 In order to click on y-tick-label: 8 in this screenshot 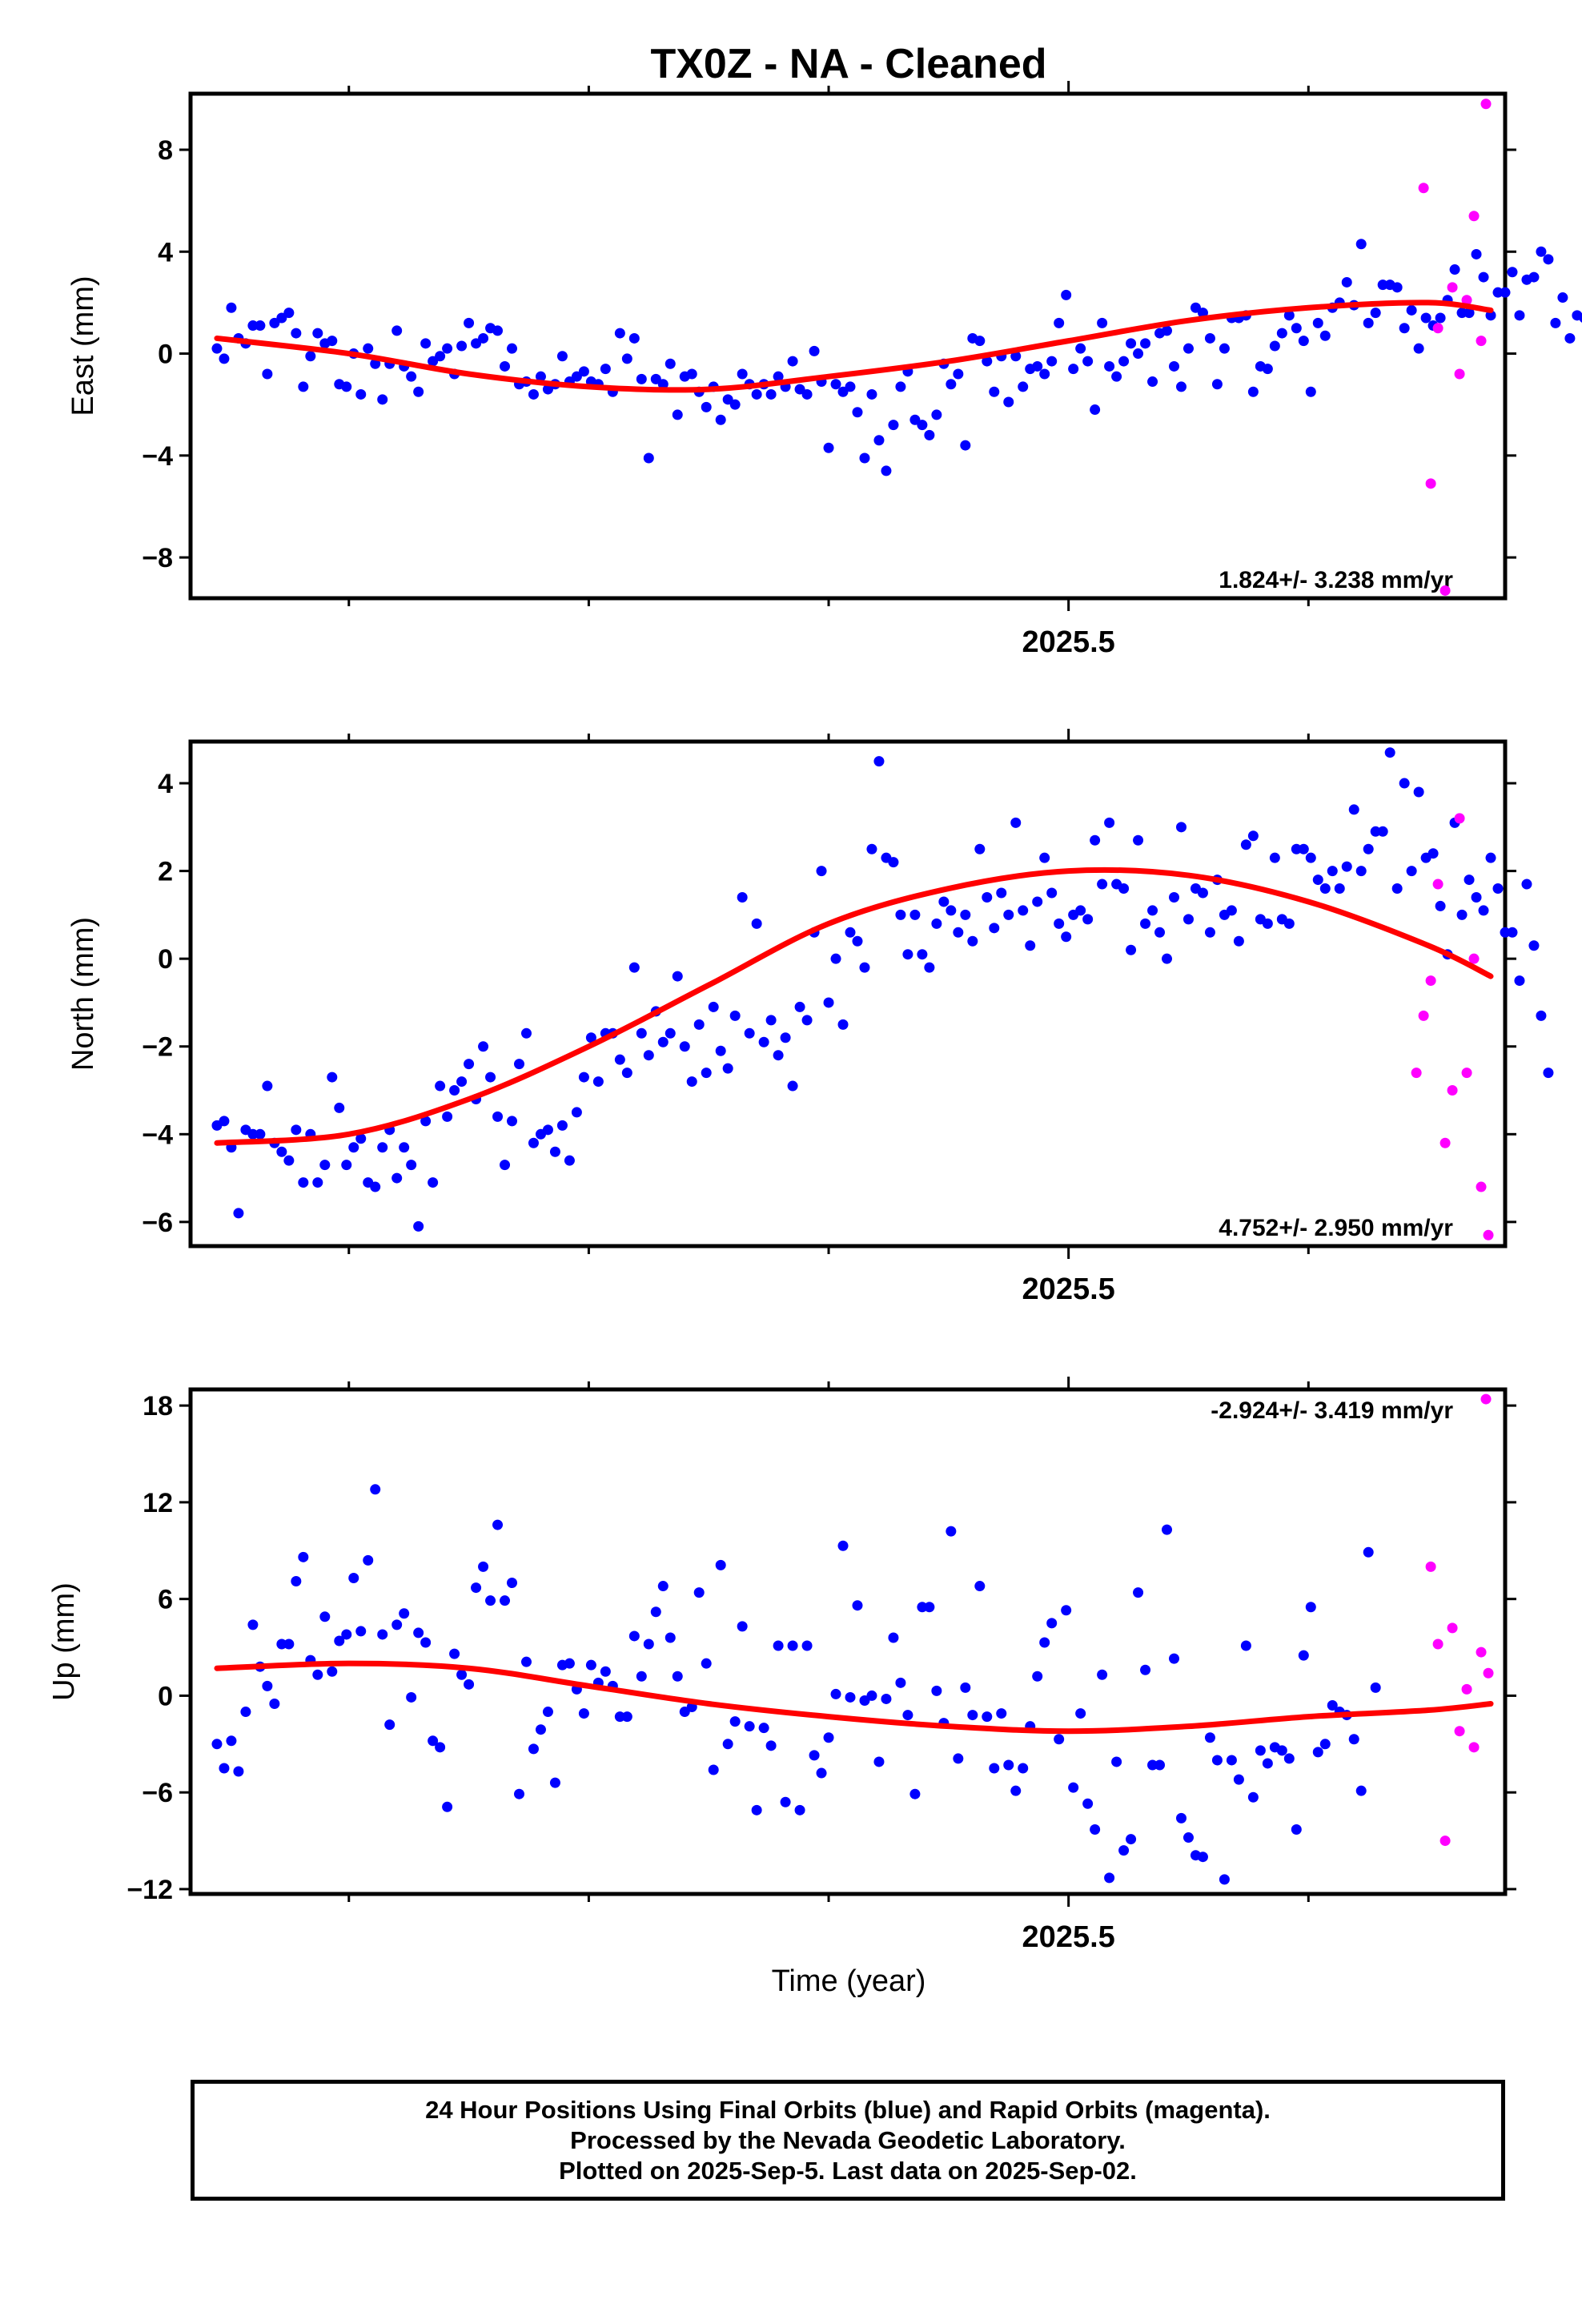, I will do `click(165, 150)`.